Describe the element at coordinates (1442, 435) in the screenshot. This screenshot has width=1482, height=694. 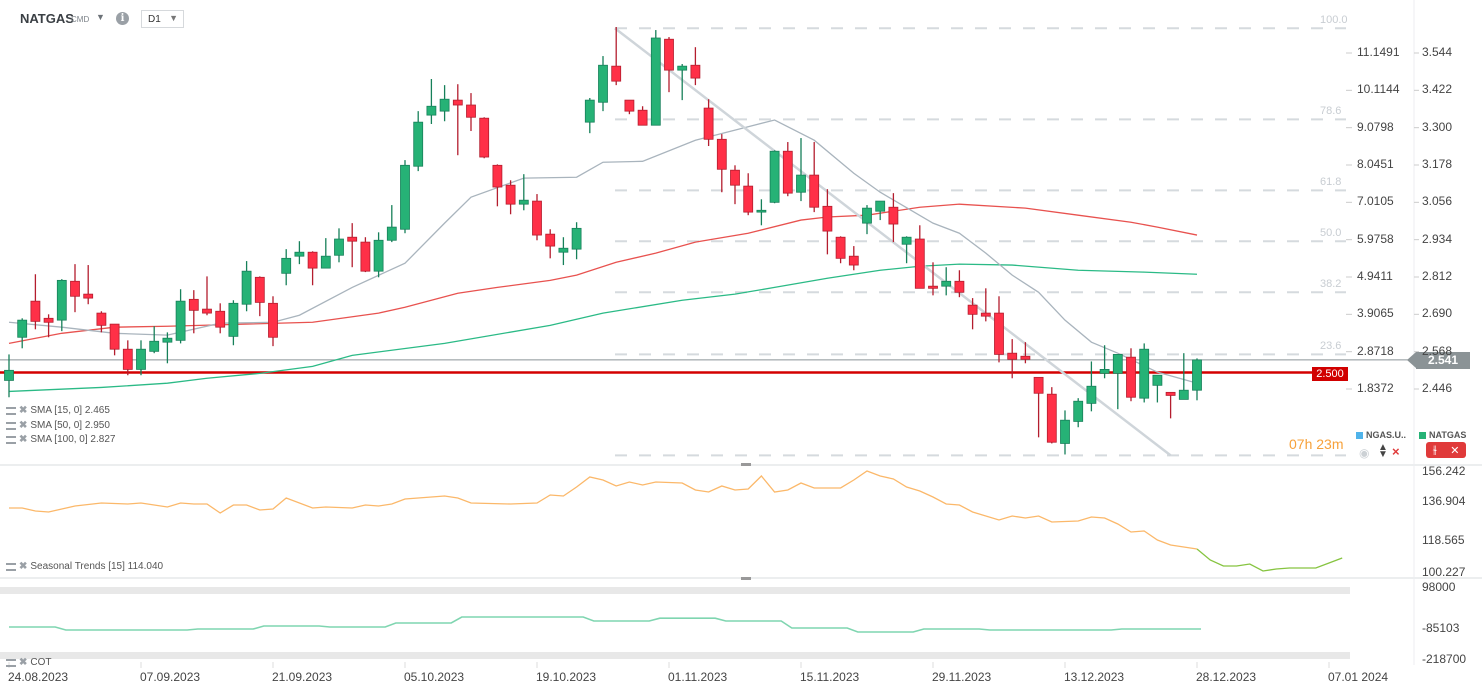
I see `primary-instrument-legend: NATGAS` at that location.